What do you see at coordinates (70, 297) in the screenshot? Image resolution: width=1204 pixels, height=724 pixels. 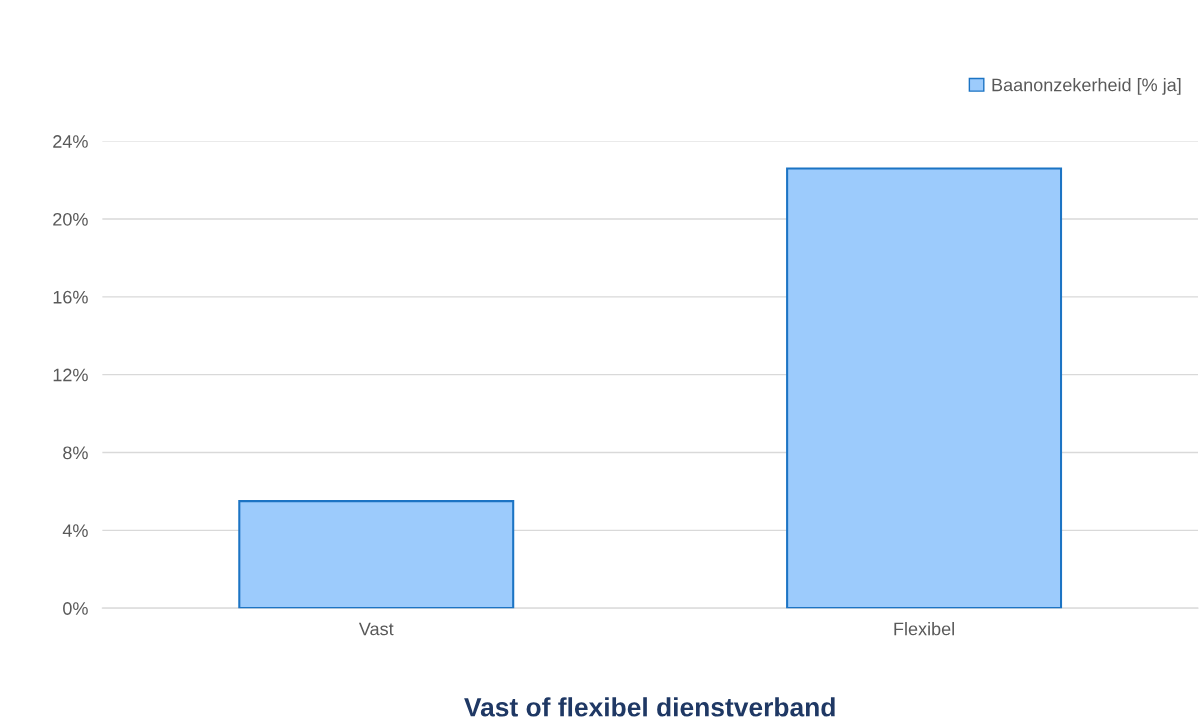 I see `y-tick-label: 16%` at bounding box center [70, 297].